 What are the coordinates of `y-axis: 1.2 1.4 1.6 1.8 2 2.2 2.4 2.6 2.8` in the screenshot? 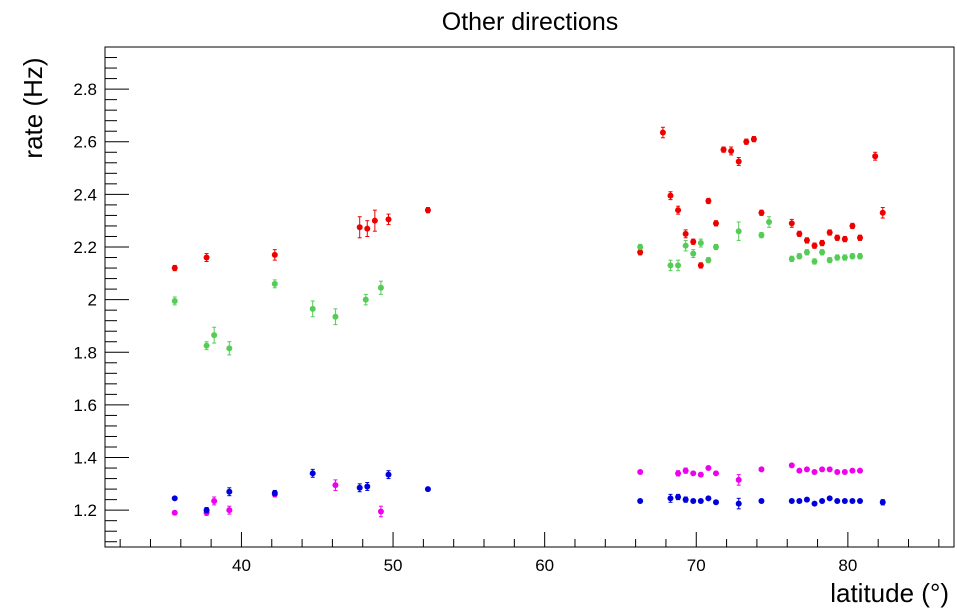 It's located at (101, 294).